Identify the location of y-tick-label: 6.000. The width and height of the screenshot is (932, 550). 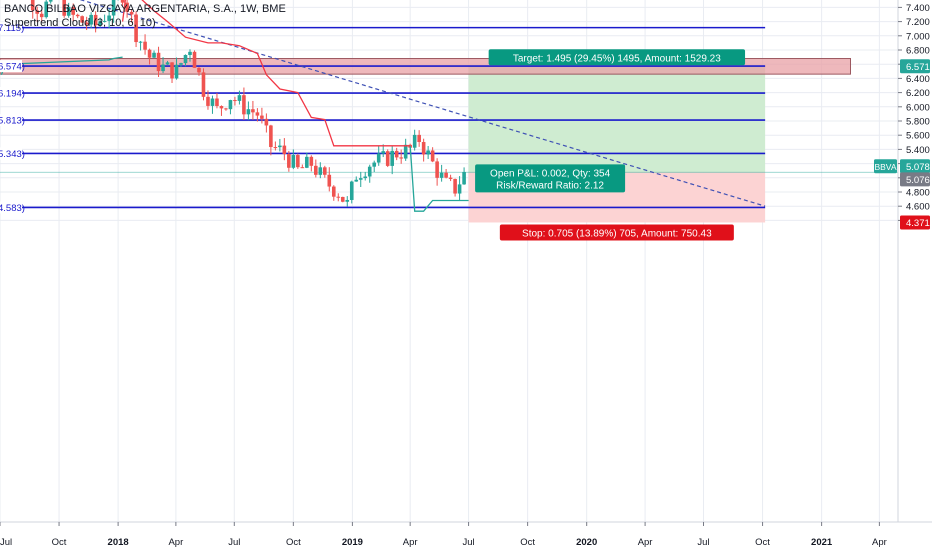
(918, 107).